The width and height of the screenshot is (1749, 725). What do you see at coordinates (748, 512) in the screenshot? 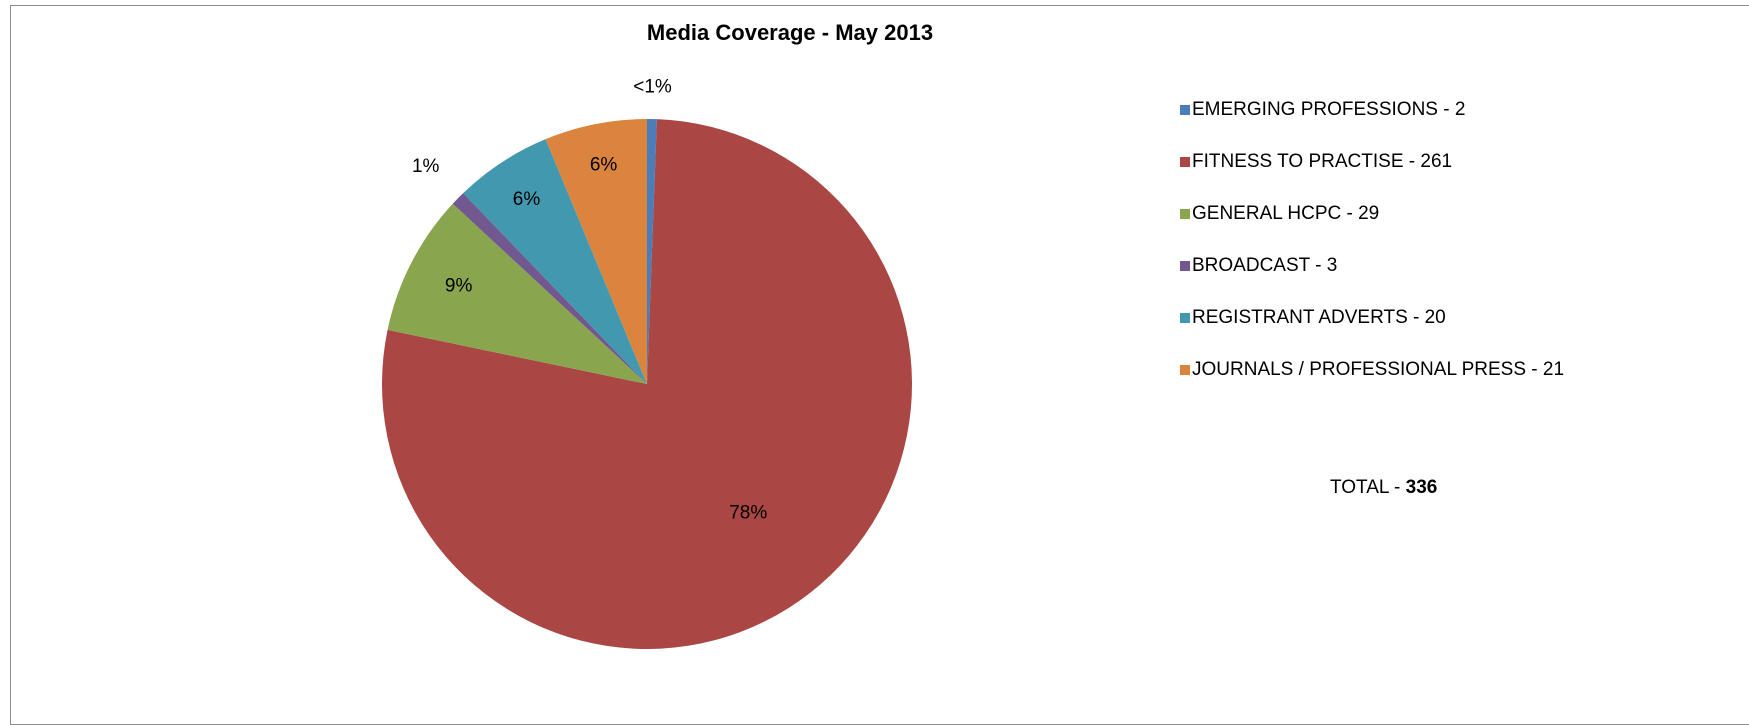
I see `pie-data-label-2: 78%` at bounding box center [748, 512].